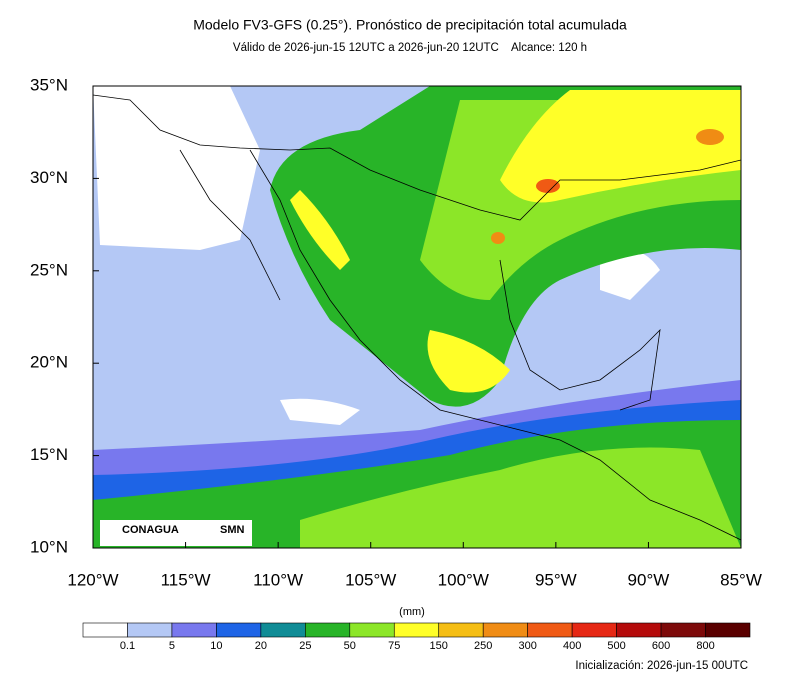  Describe the element at coordinates (49, 269) in the screenshot. I see `lat-label: 25°N` at that location.